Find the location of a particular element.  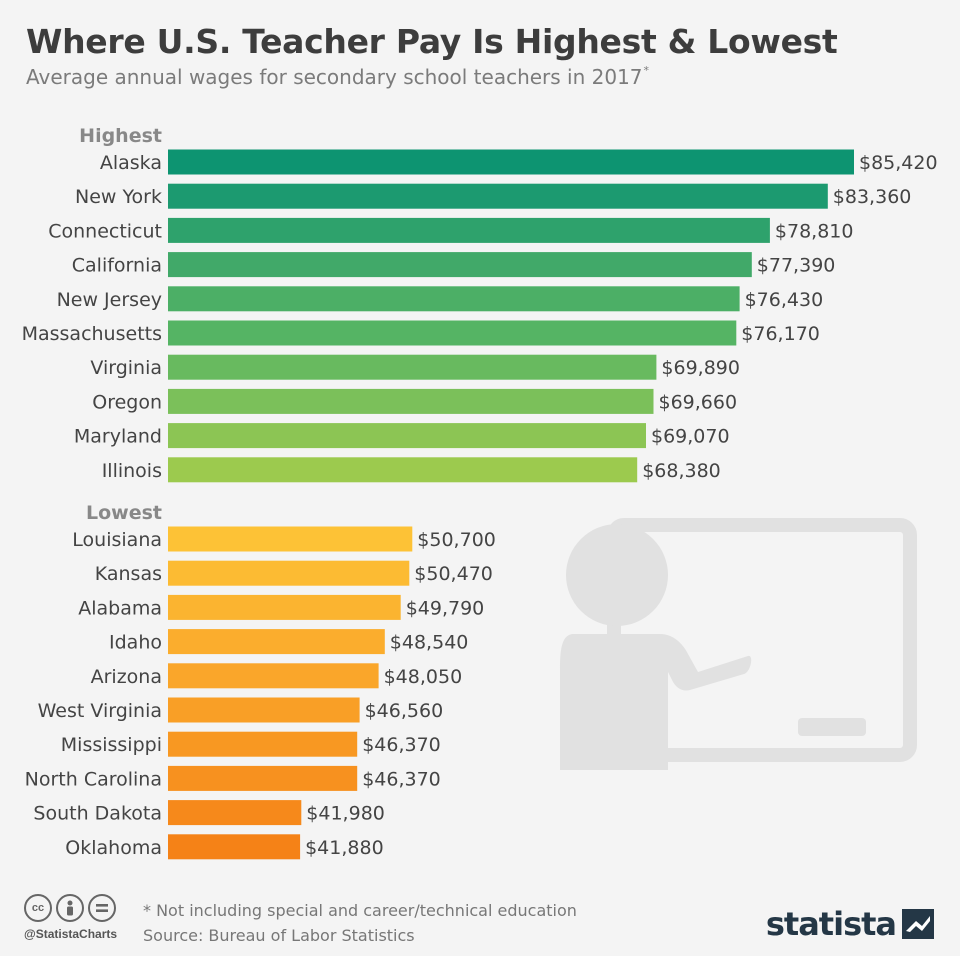

category-label-connecticut: Connecticut is located at coordinates (105, 231).